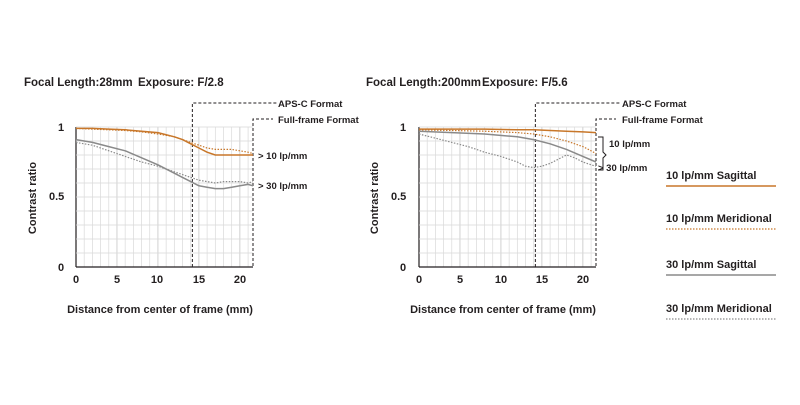 This screenshot has height=405, width=800. I want to click on chart-left-xtick-5: 5, so click(117, 280).